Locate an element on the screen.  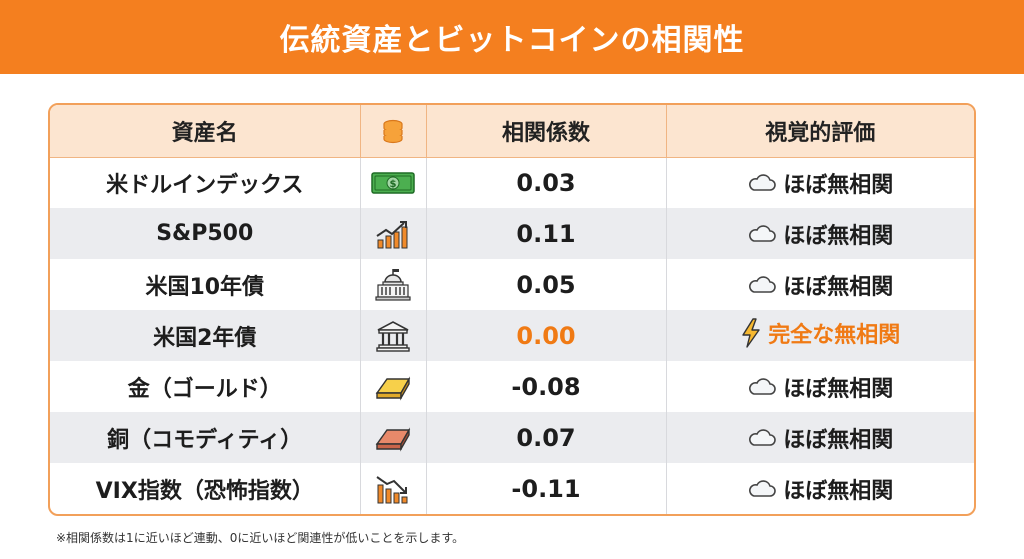
asset-name: VIX指数（恐怖指数） is located at coordinates (205, 488).